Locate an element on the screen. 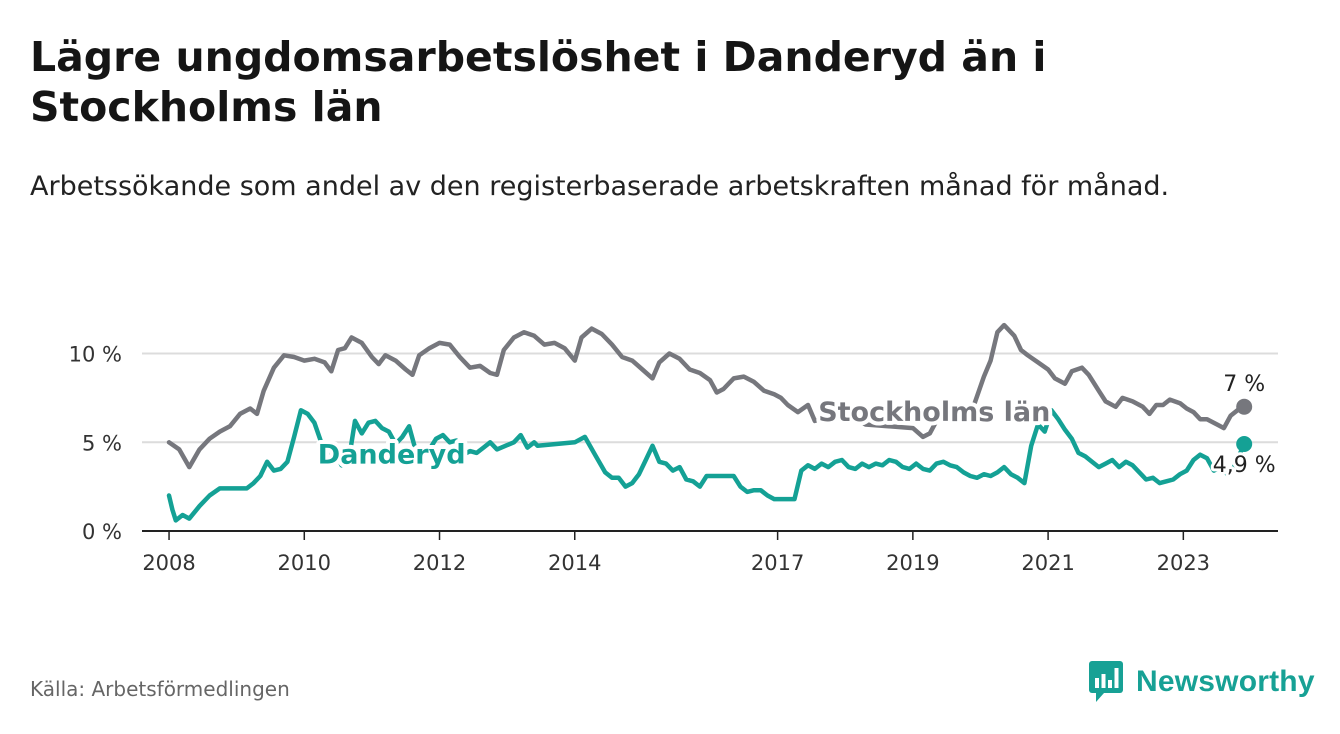 Image resolution: width=1340 pixels, height=734 pixels. series-line-danderyd is located at coordinates (706, 465).